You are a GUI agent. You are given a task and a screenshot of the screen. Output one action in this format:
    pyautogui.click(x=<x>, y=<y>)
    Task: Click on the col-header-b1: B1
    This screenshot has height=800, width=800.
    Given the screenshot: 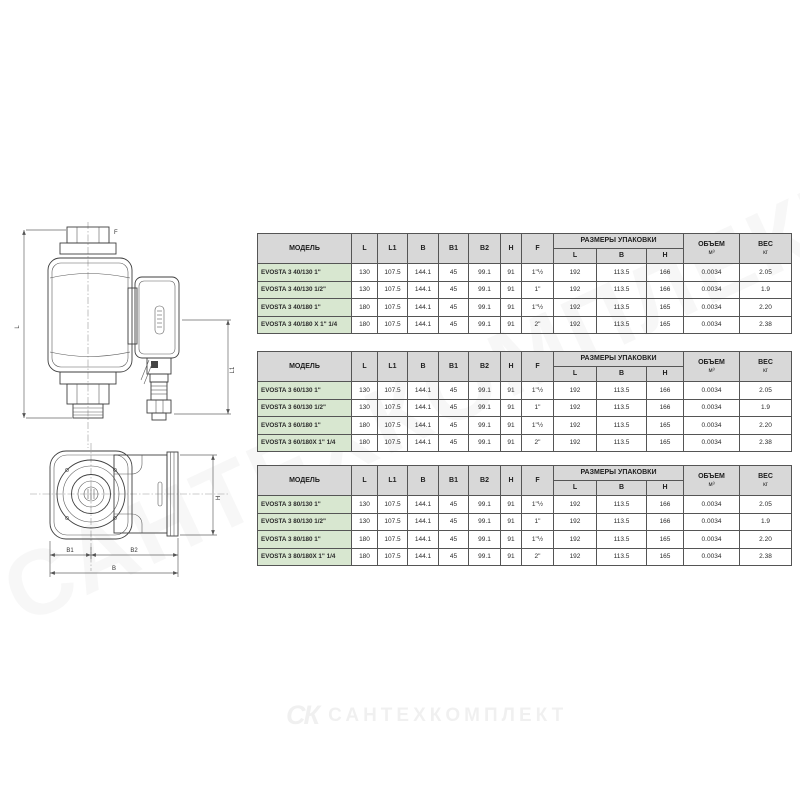 What is the action you would take?
    pyautogui.click(x=453, y=480)
    